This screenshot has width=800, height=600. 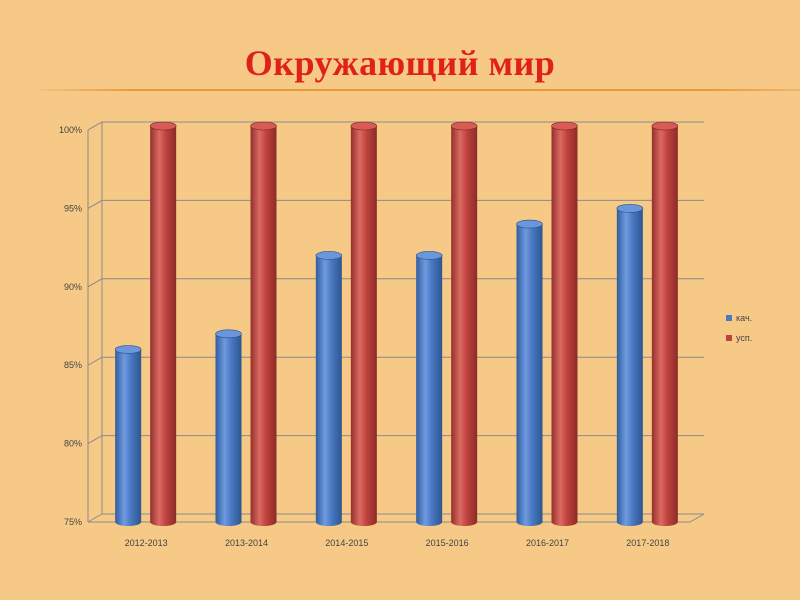 What do you see at coordinates (739, 328) in the screenshot?
I see `legend: кач. усп.` at bounding box center [739, 328].